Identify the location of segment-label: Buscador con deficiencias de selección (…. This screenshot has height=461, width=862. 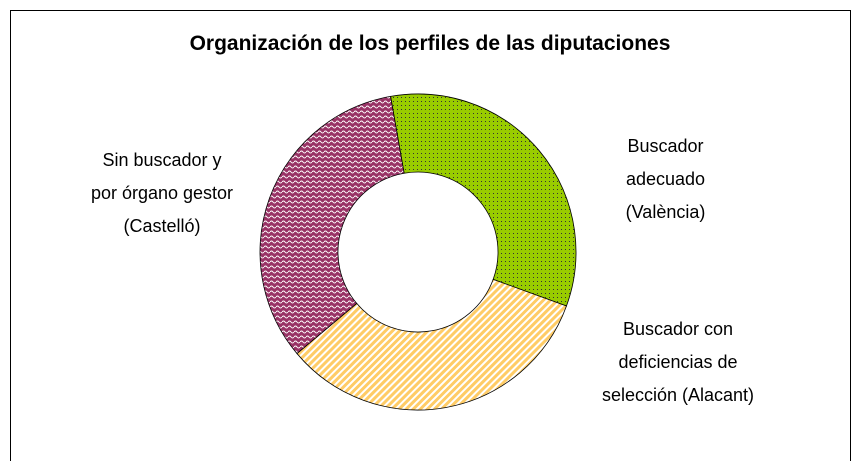
(678, 362).